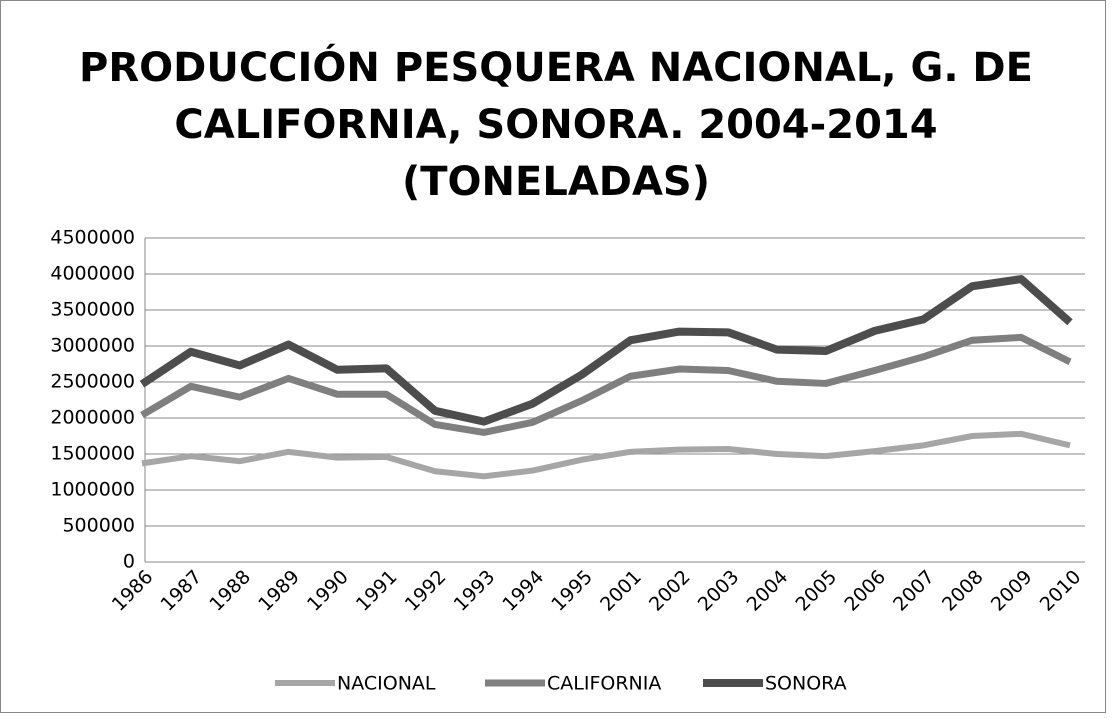 The height and width of the screenshot is (719, 1112). I want to click on chart-title: (TONELADAS), so click(556, 182).